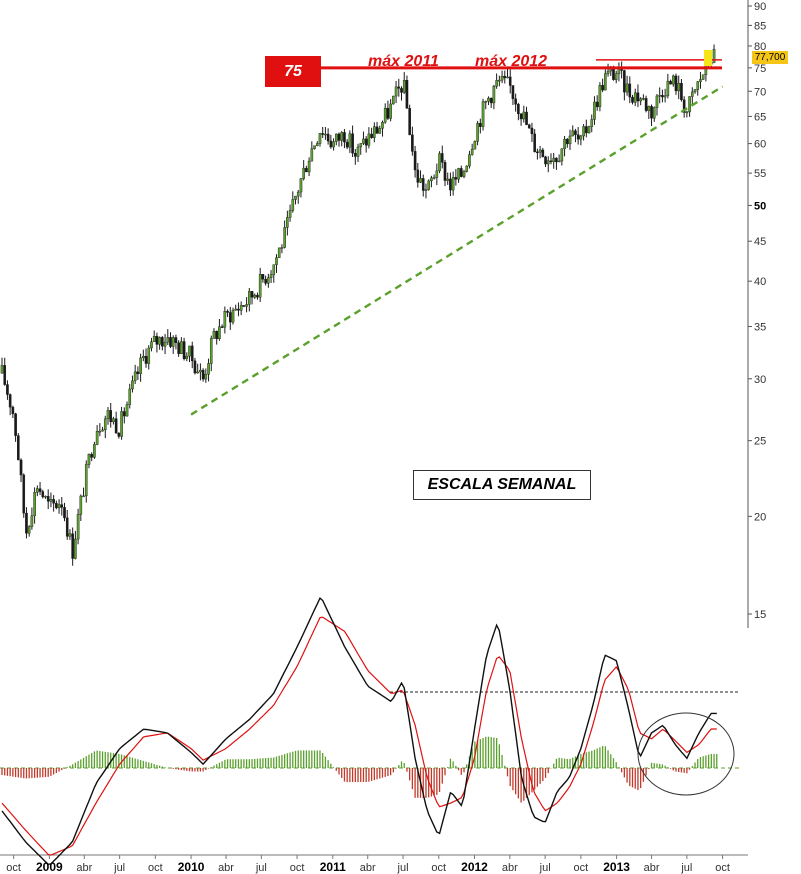  What do you see at coordinates (708, 58) in the screenshot?
I see `last-price-marker` at bounding box center [708, 58].